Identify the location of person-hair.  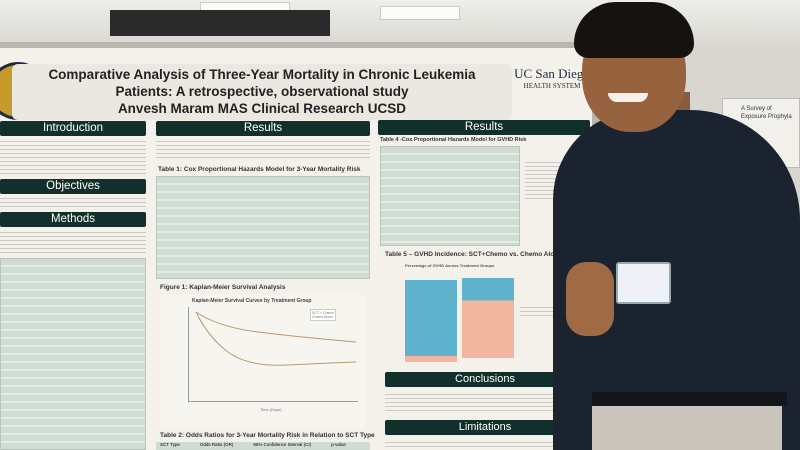
(634, 30).